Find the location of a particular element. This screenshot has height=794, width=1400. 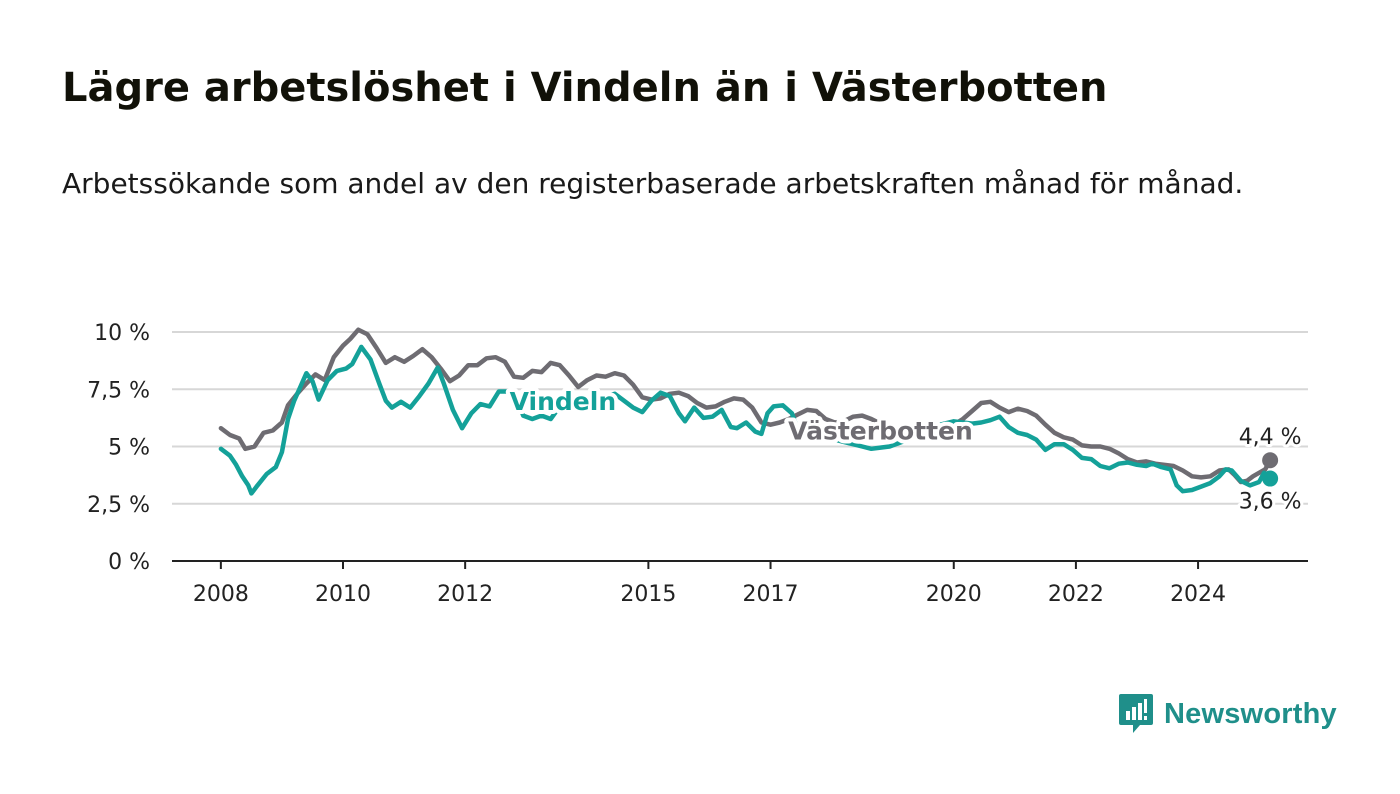

brand-name: Newsworthy is located at coordinates (1250, 713).